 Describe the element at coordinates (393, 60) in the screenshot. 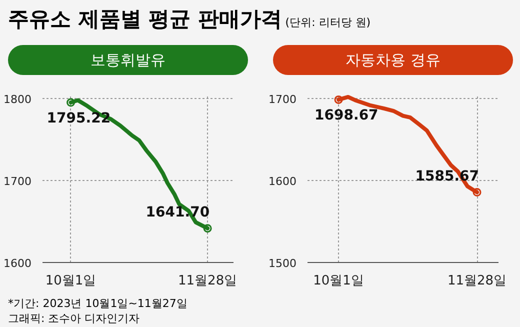

I see `series-label: 자동차용 경유` at that location.